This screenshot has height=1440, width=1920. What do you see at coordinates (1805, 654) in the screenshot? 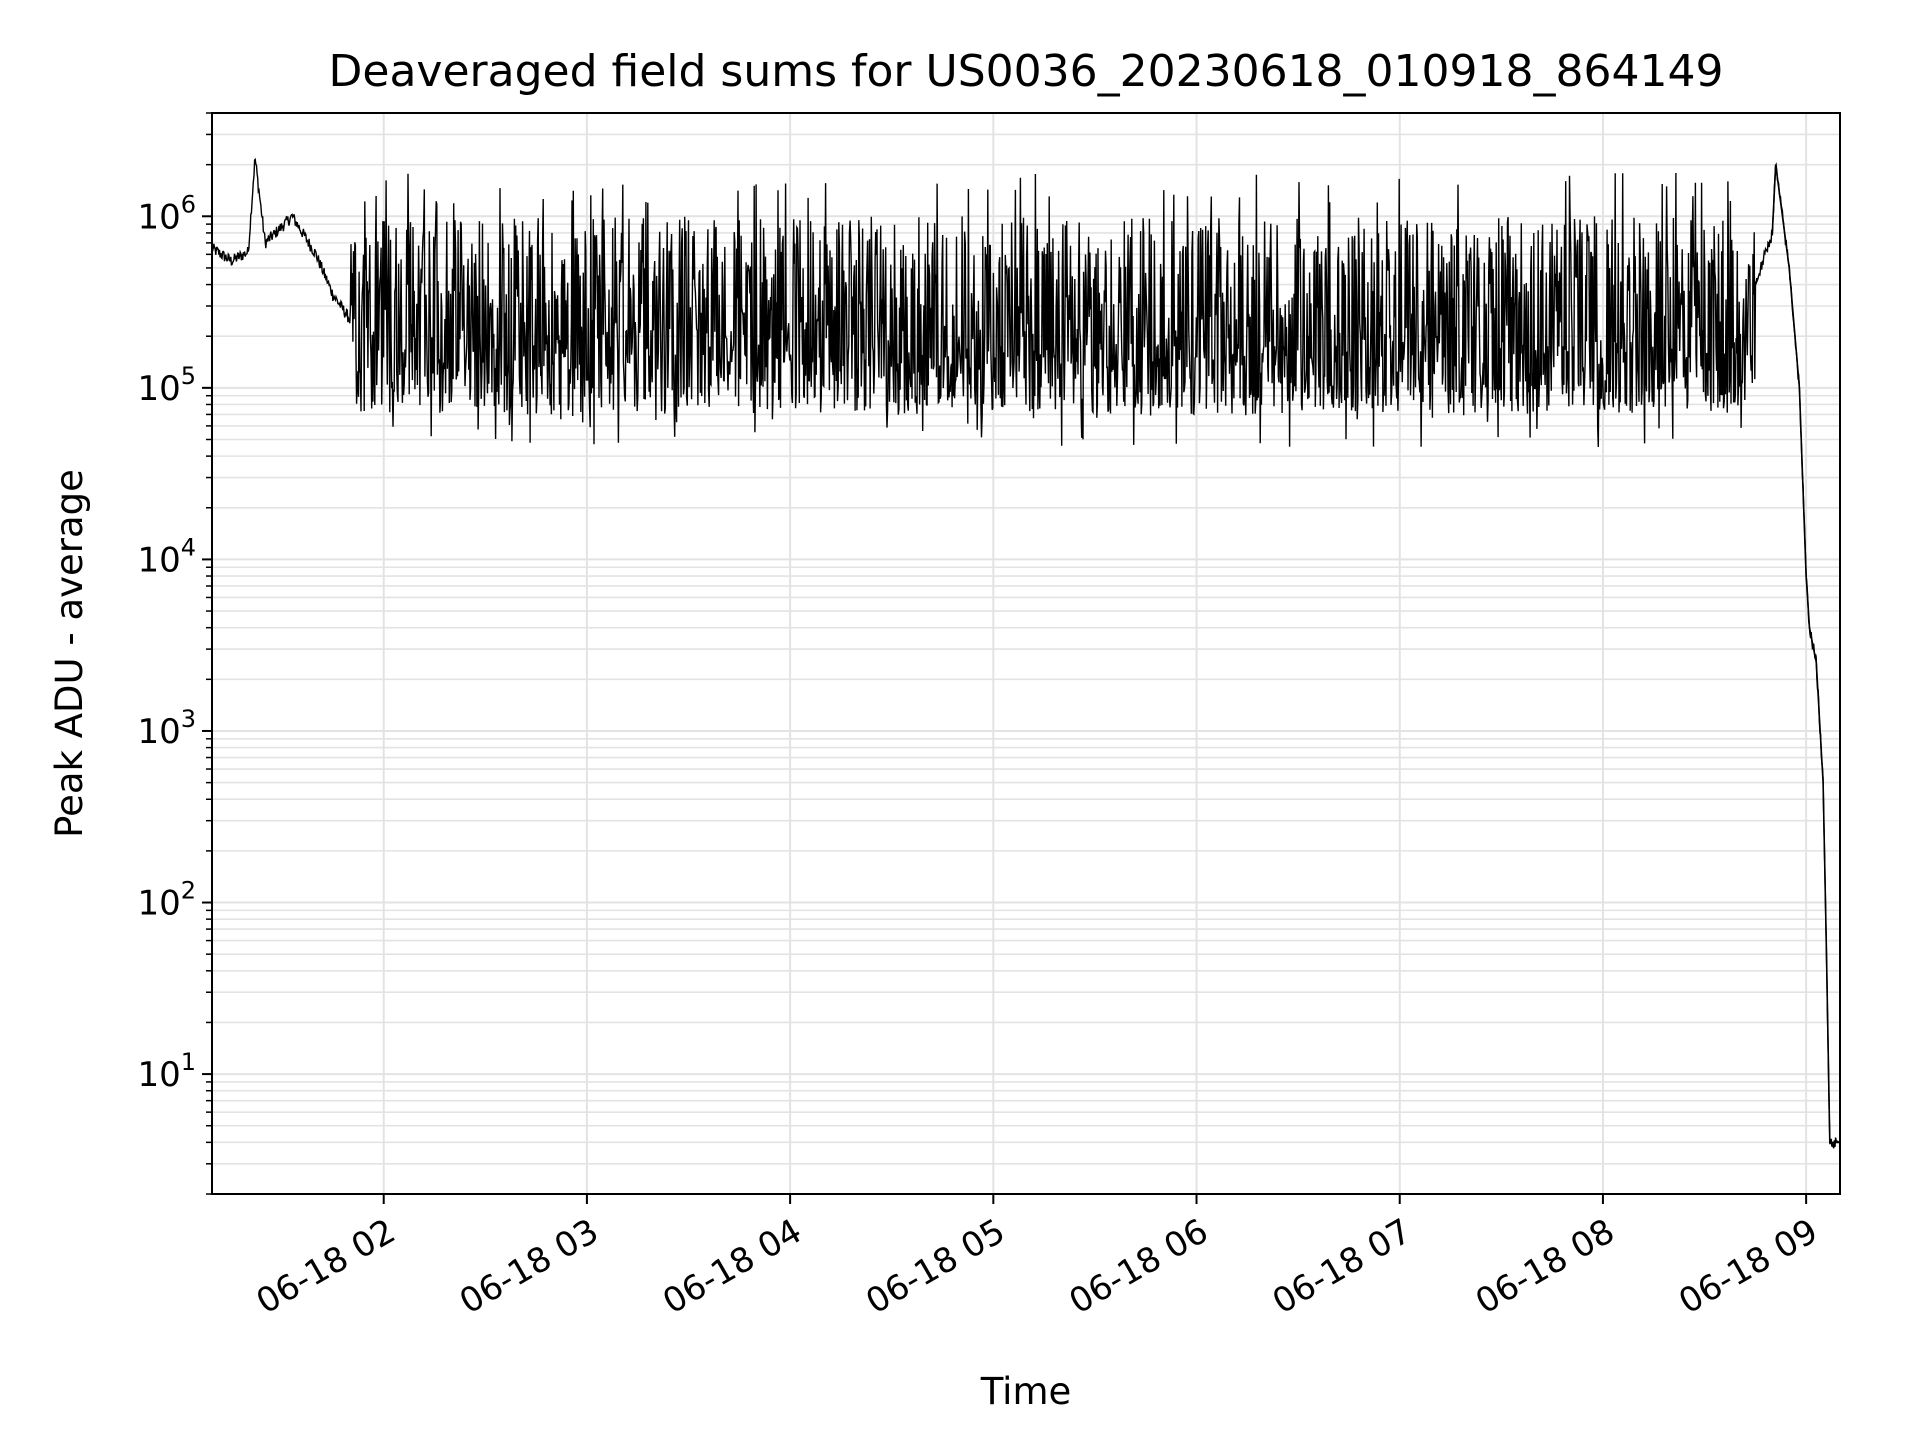
I see `series-line-tail` at bounding box center [1805, 654].